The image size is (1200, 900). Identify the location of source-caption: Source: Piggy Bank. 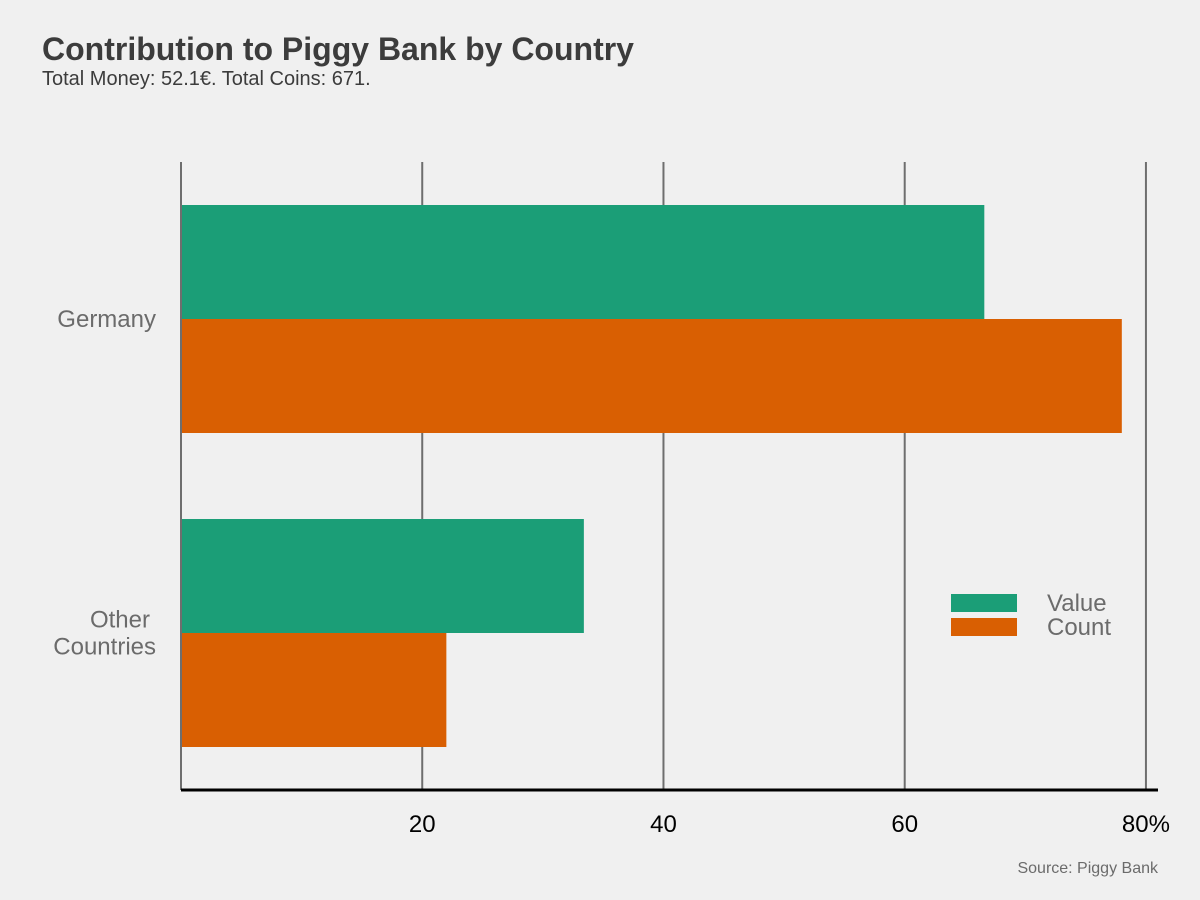
(1087, 868).